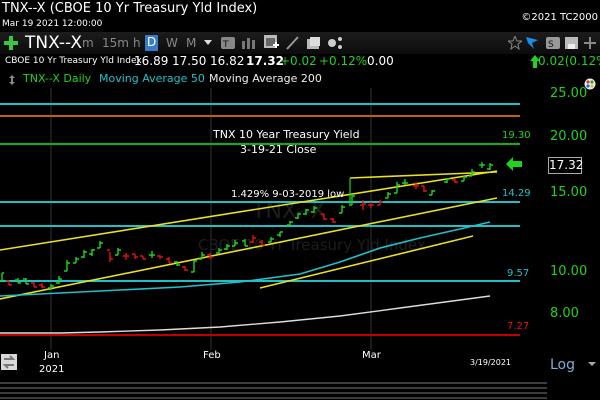 The width and height of the screenshot is (600, 400). Describe the element at coordinates (559, 17) in the screenshot. I see `copyright: ©2021 TC2000` at that location.